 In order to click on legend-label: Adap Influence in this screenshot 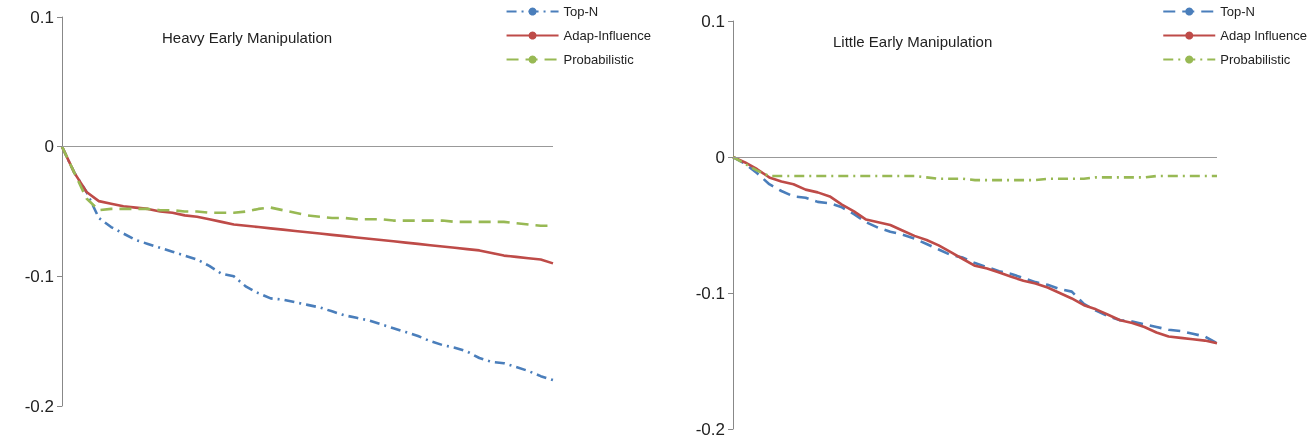, I will do `click(1263, 35)`.